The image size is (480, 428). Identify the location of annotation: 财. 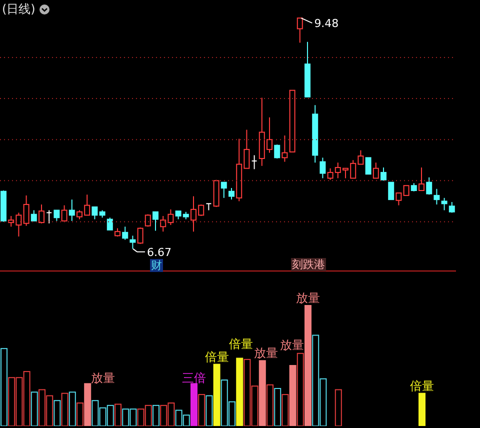
(156, 265).